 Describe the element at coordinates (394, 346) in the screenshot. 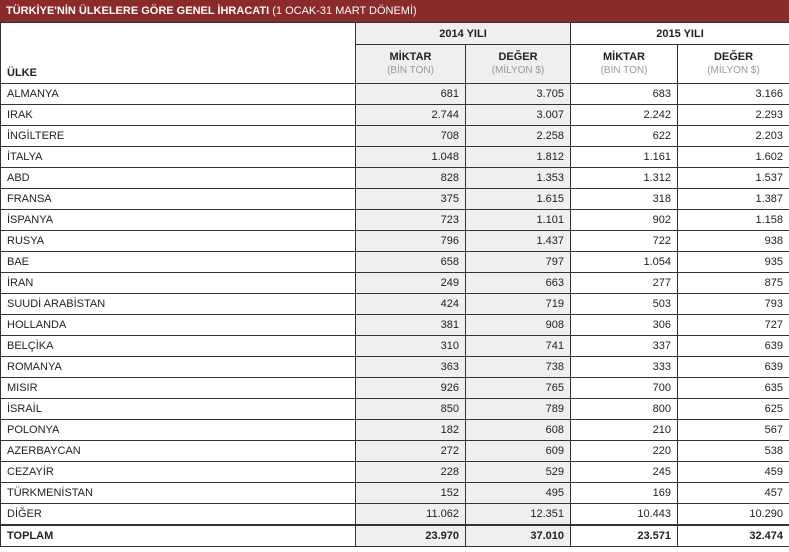

I see `table-row: BELÇİKA 310 741 337 639` at that location.